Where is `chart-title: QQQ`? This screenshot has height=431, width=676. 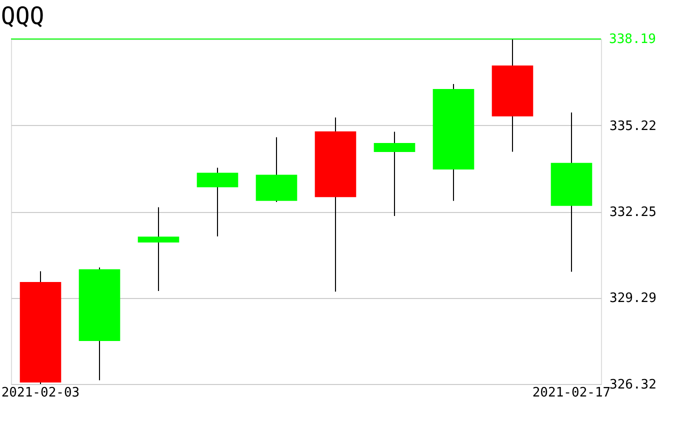
chart-title: QQQ is located at coordinates (22, 16).